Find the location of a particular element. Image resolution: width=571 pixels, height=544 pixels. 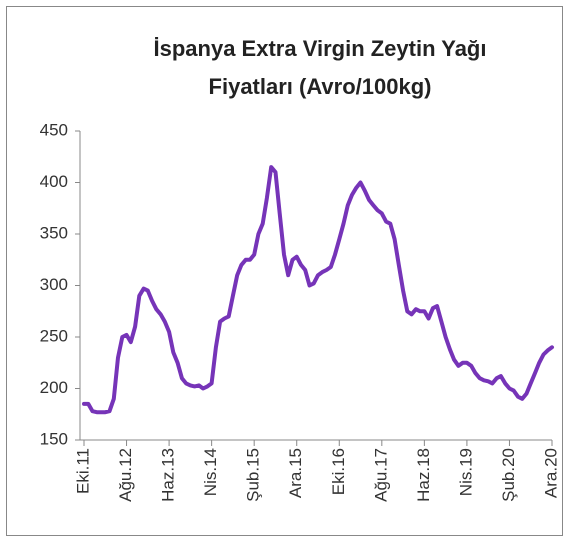

y-tick-label: 400 is located at coordinates (54, 181).